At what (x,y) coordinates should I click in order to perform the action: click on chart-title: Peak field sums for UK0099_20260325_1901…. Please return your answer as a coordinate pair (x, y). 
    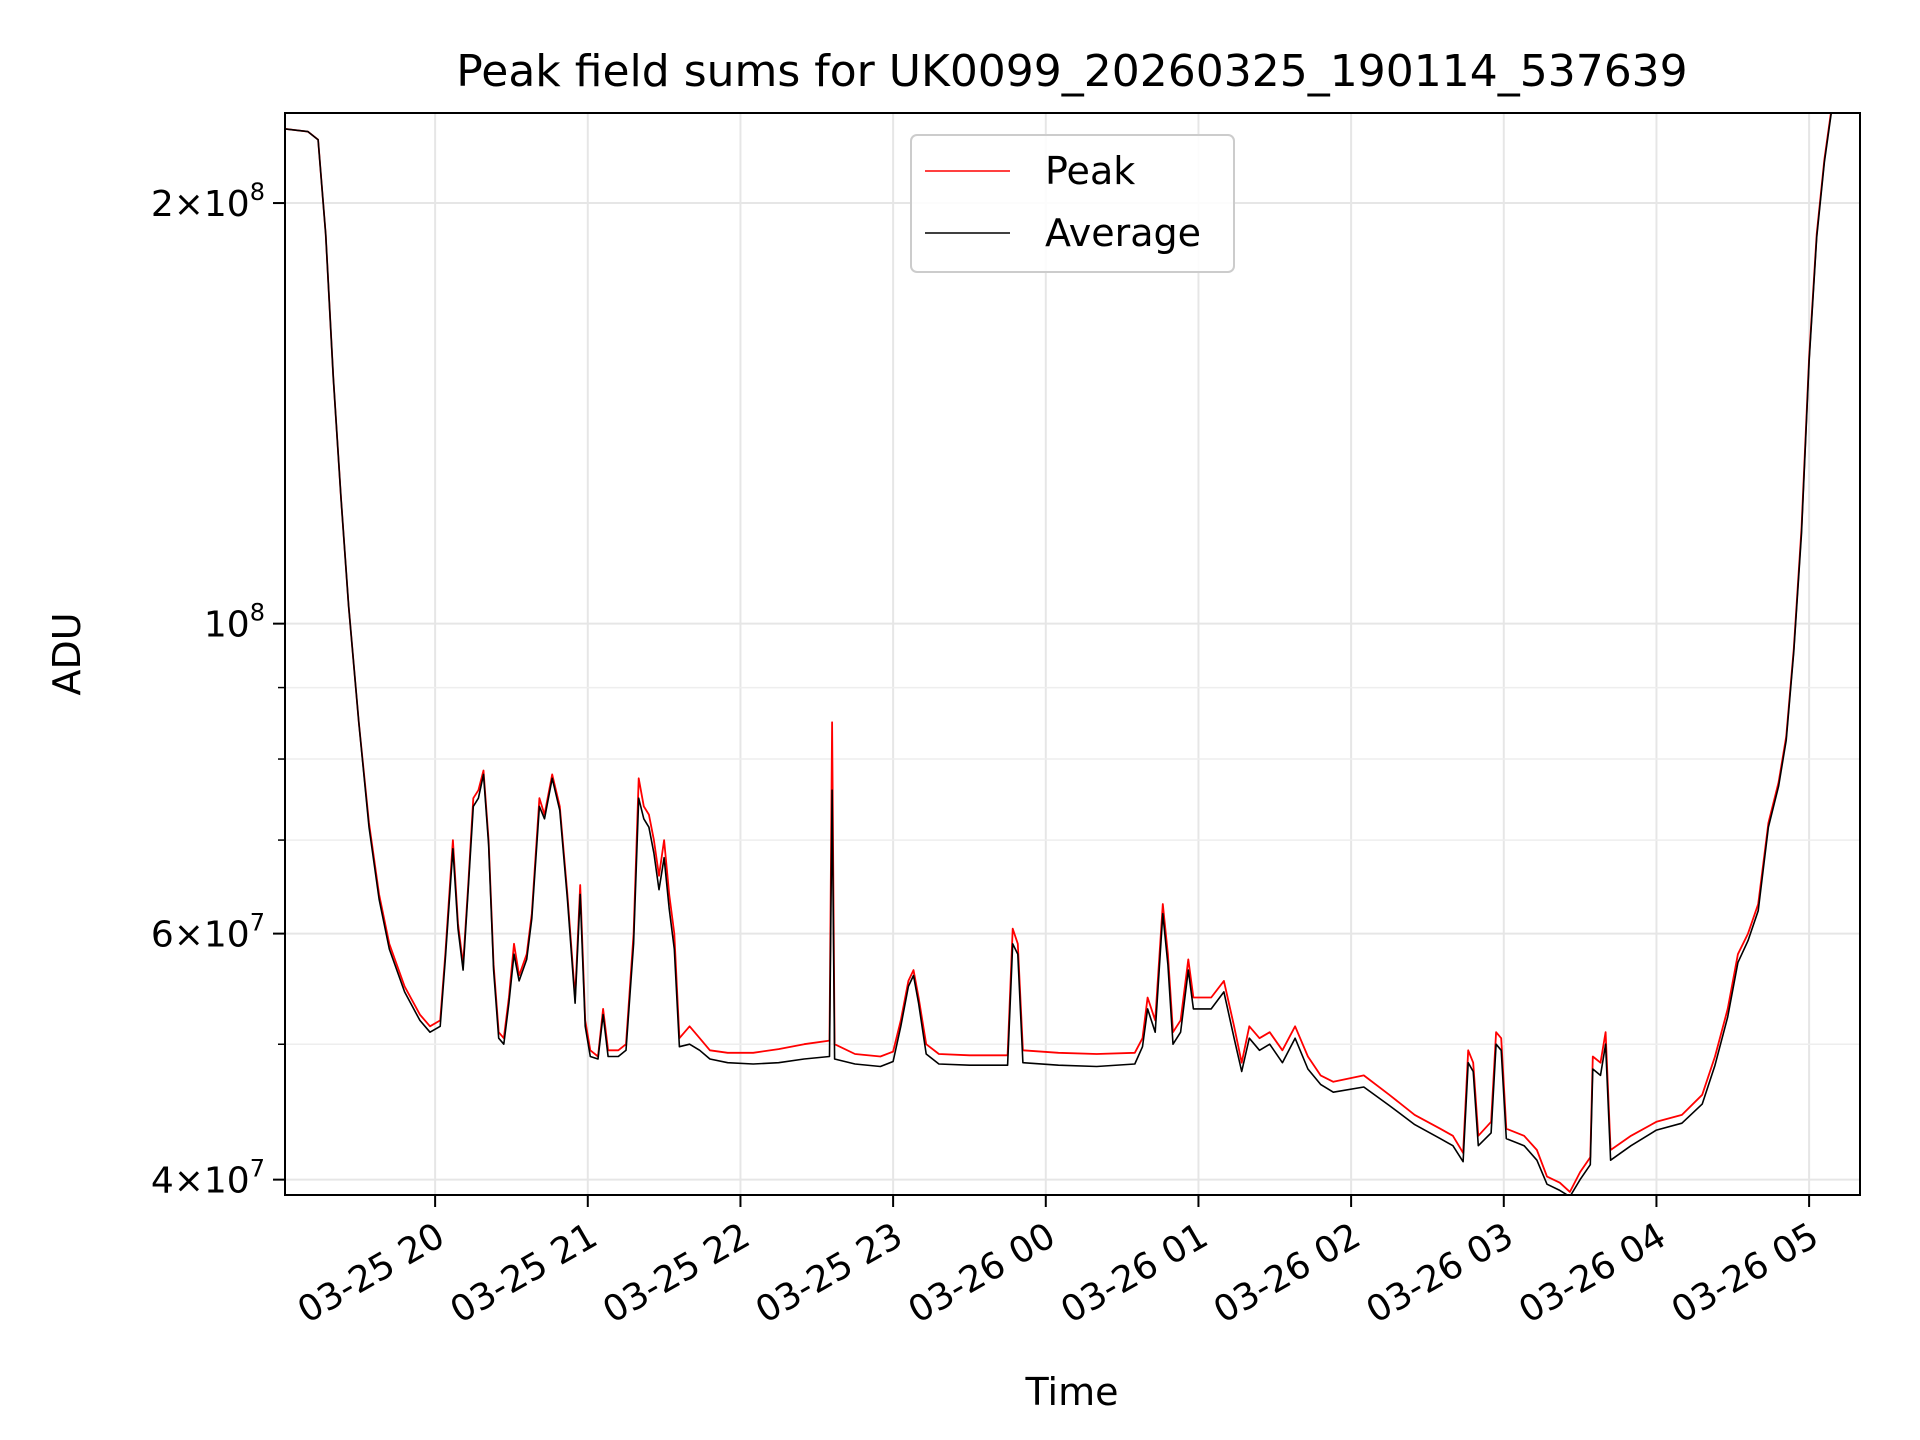
    Looking at the image, I should click on (1071, 71).